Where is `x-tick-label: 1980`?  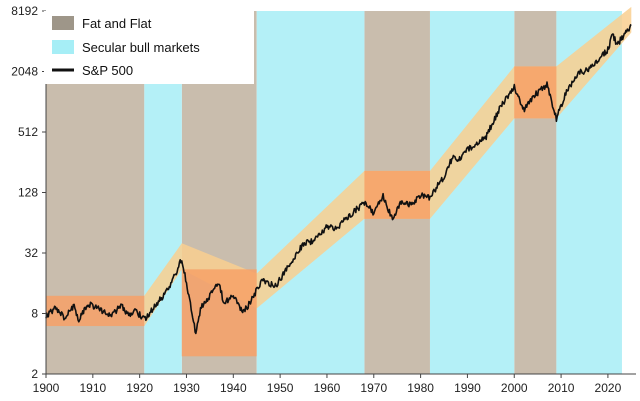 x-tick-label: 1980 is located at coordinates (420, 388).